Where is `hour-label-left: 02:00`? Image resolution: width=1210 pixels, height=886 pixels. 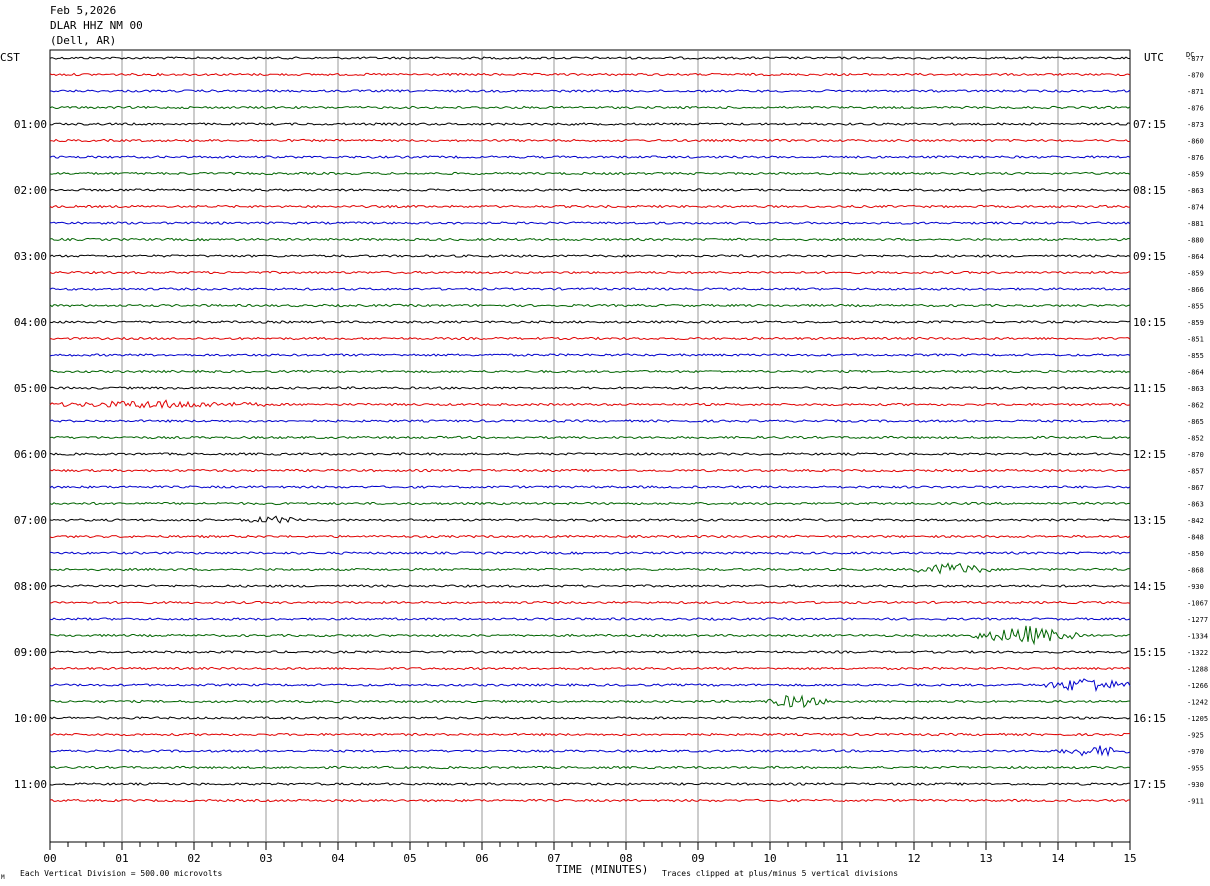 hour-label-left: 02:00 is located at coordinates (30, 190).